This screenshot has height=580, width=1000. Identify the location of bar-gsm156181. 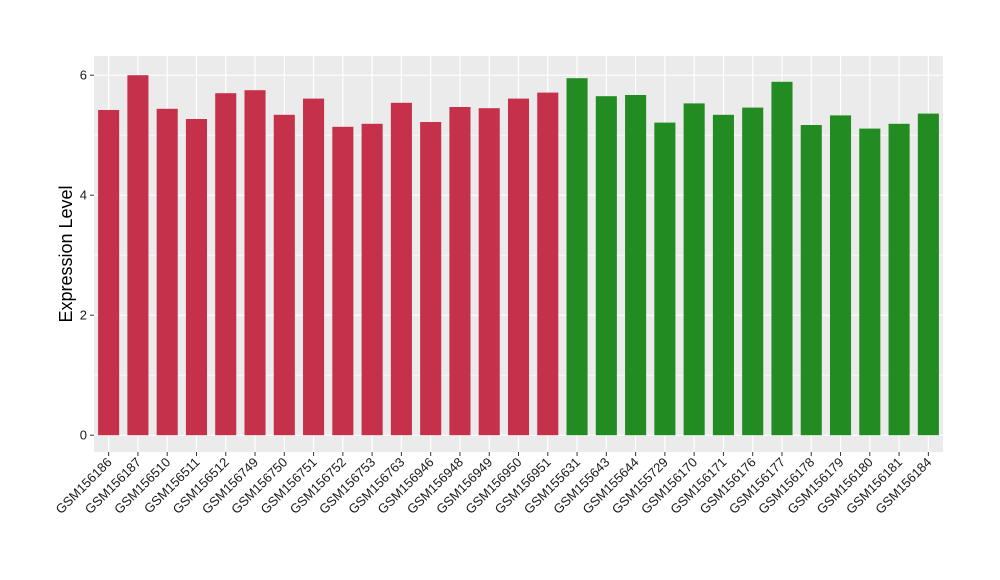
(899, 279).